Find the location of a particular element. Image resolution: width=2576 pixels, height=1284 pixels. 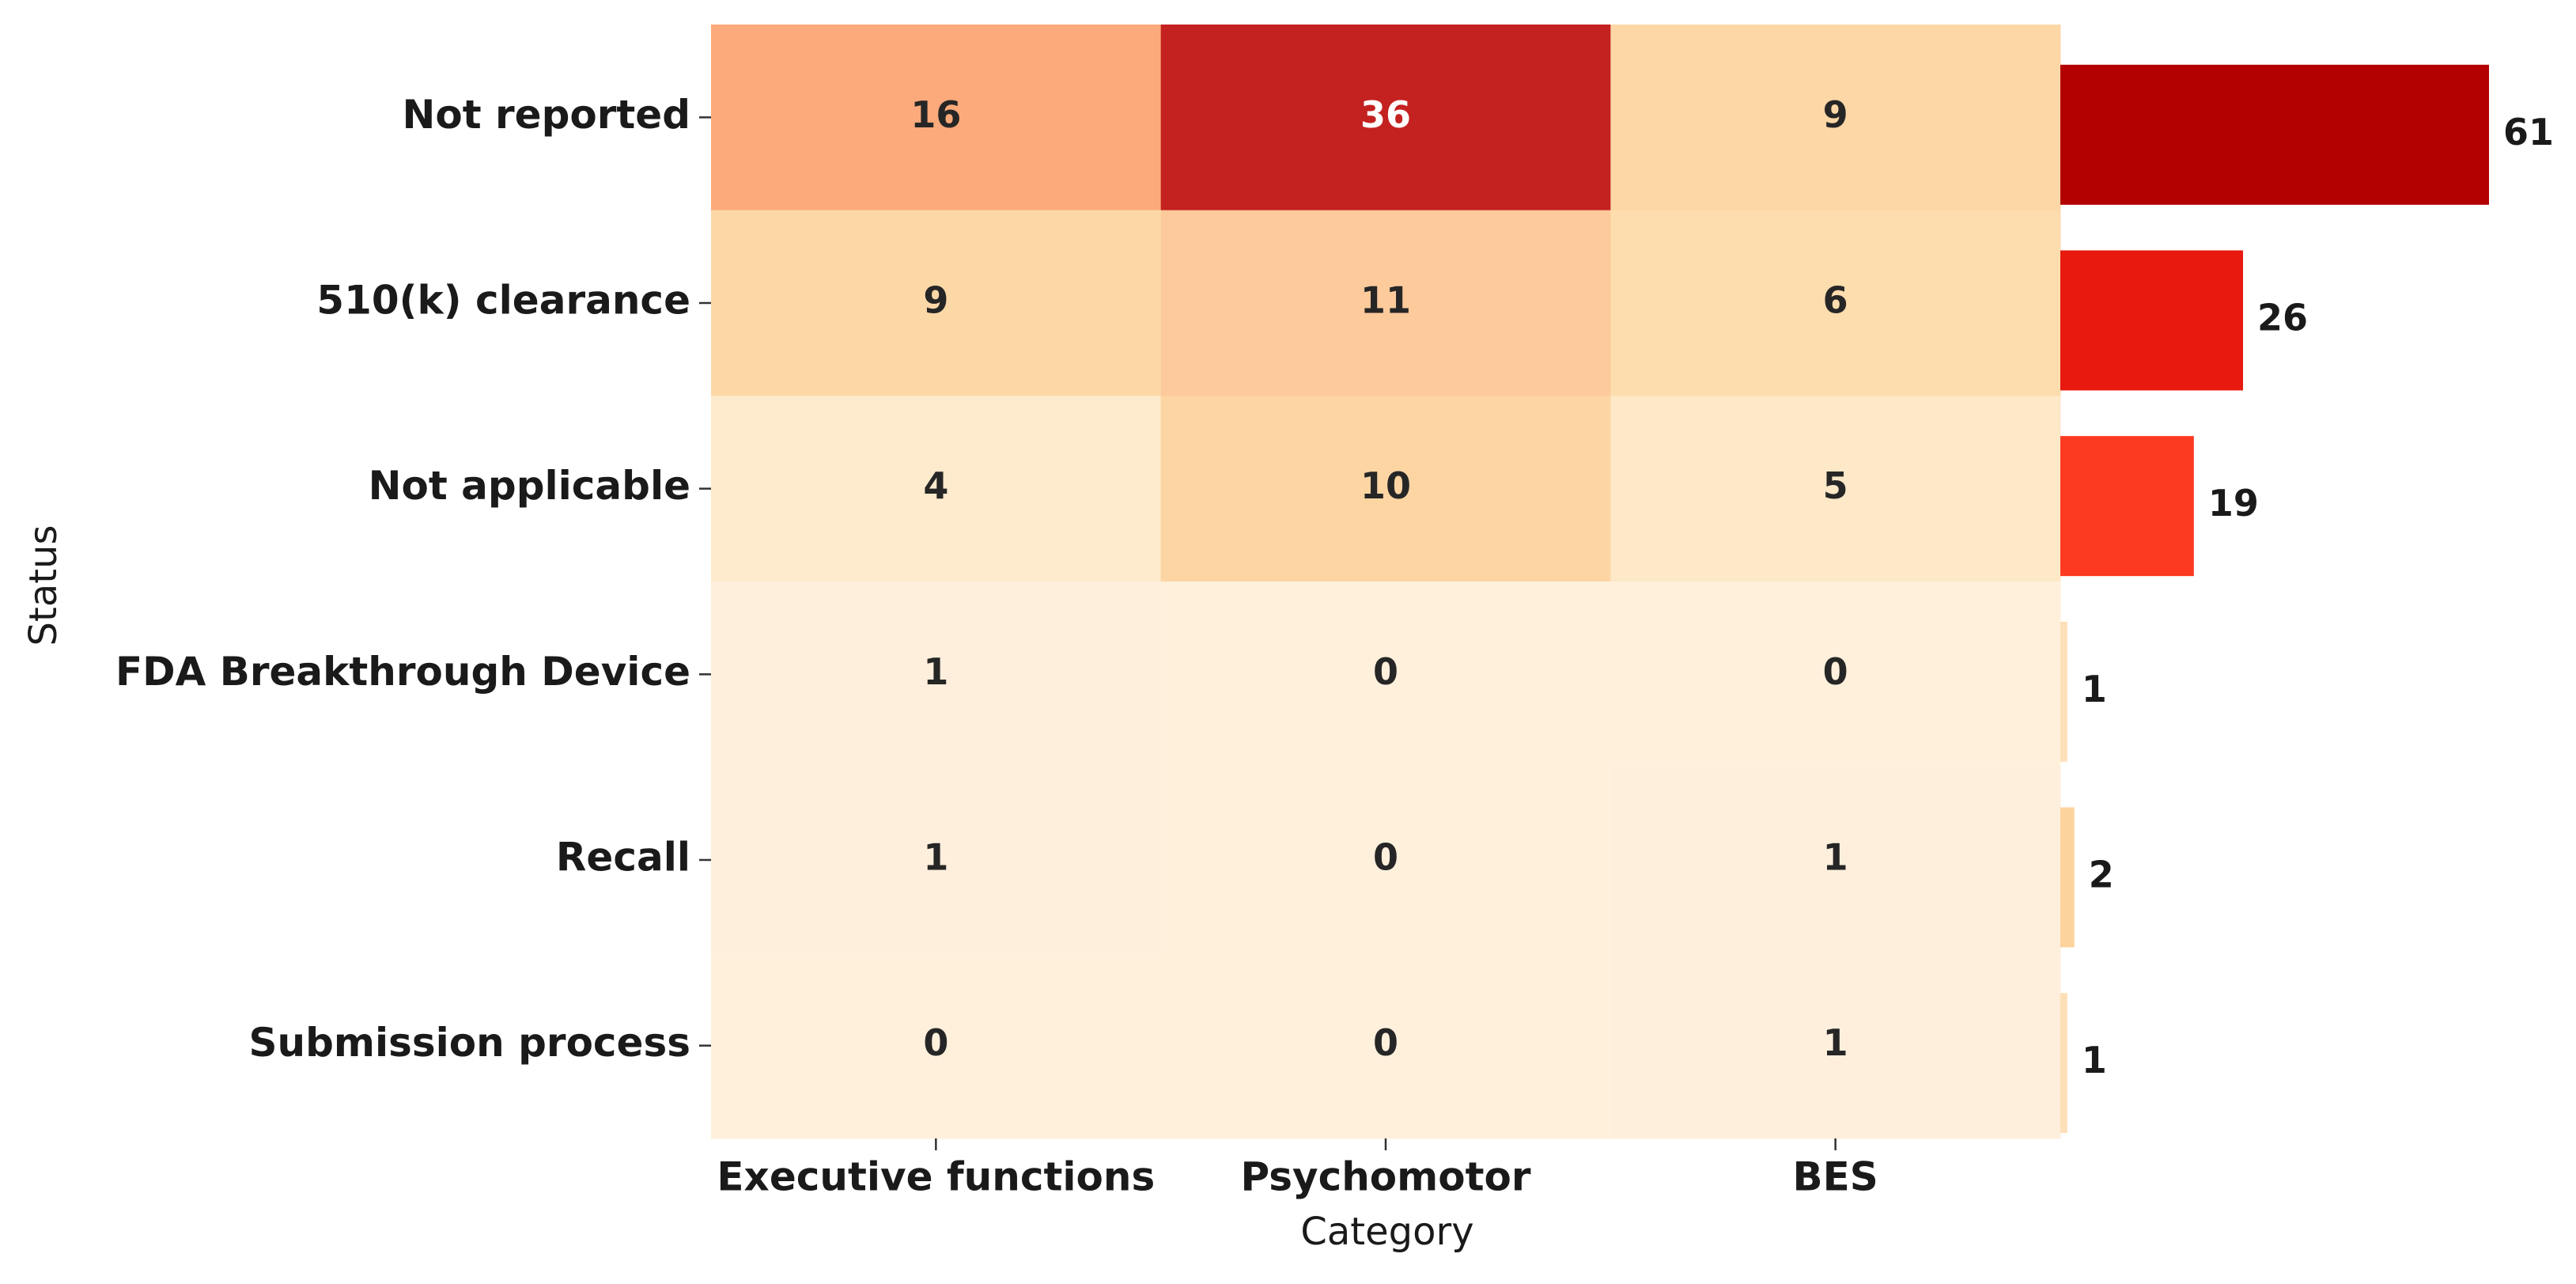

bar-label: 61 is located at coordinates (2529, 132).